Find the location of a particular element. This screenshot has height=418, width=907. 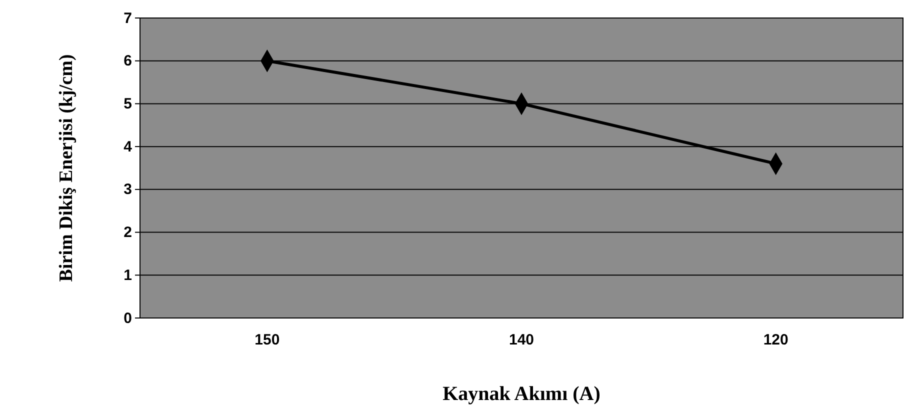

y-tick-label: 2 is located at coordinates (128, 233).